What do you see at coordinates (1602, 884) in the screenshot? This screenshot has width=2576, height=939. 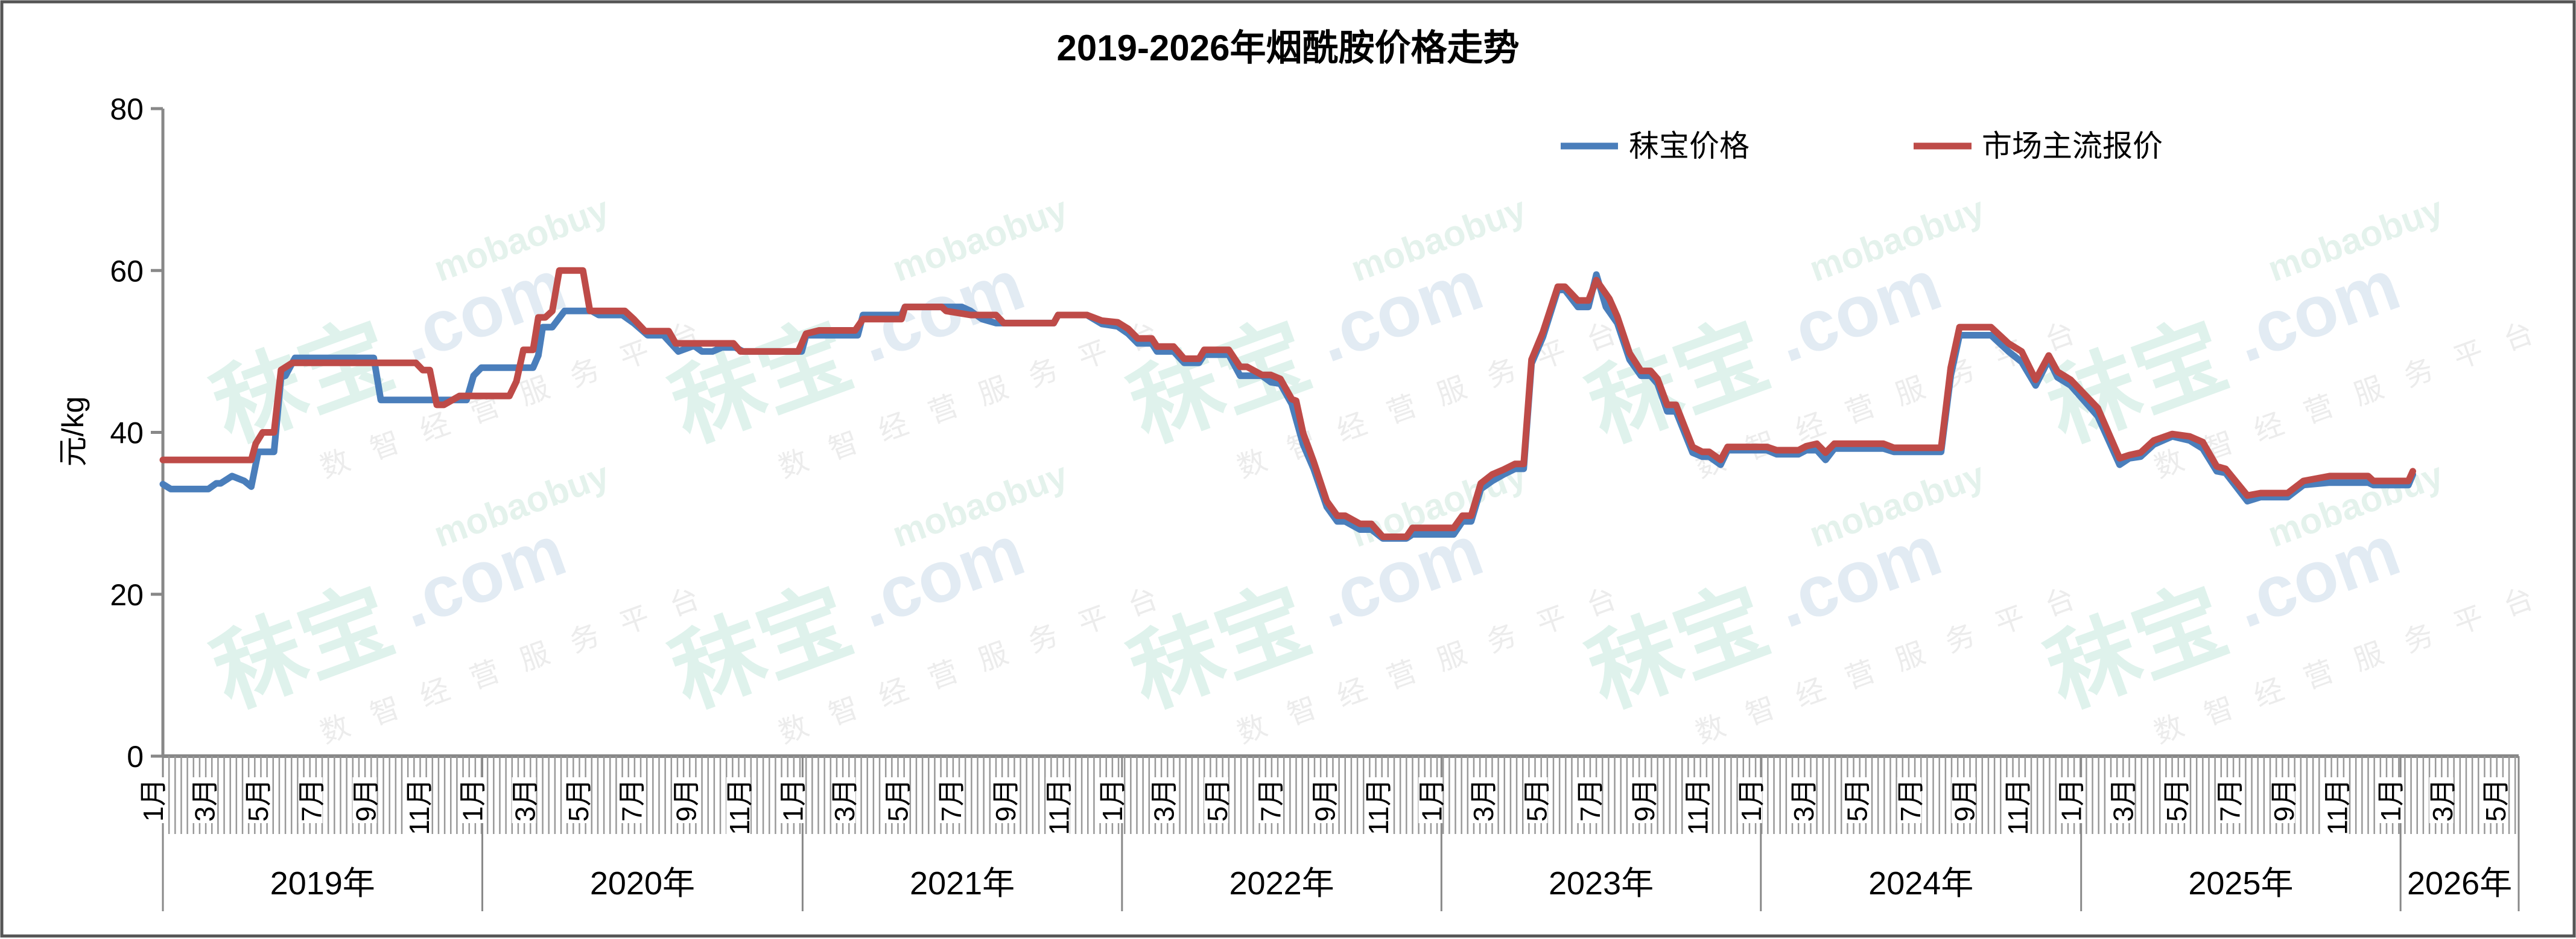 I see `year-label: 2023年` at bounding box center [1602, 884].